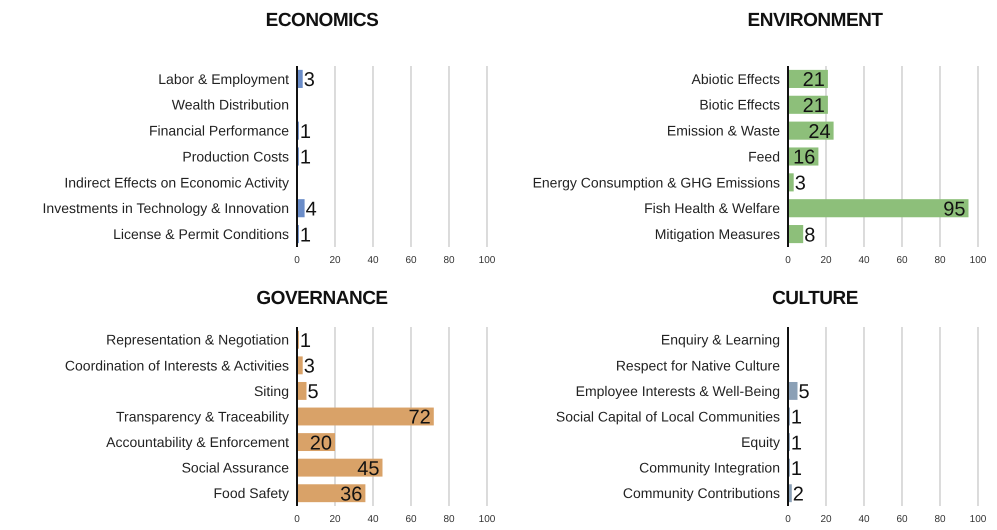 The height and width of the screenshot is (530, 997). Describe the element at coordinates (311, 209) in the screenshot. I see `data-label: 4` at that location.